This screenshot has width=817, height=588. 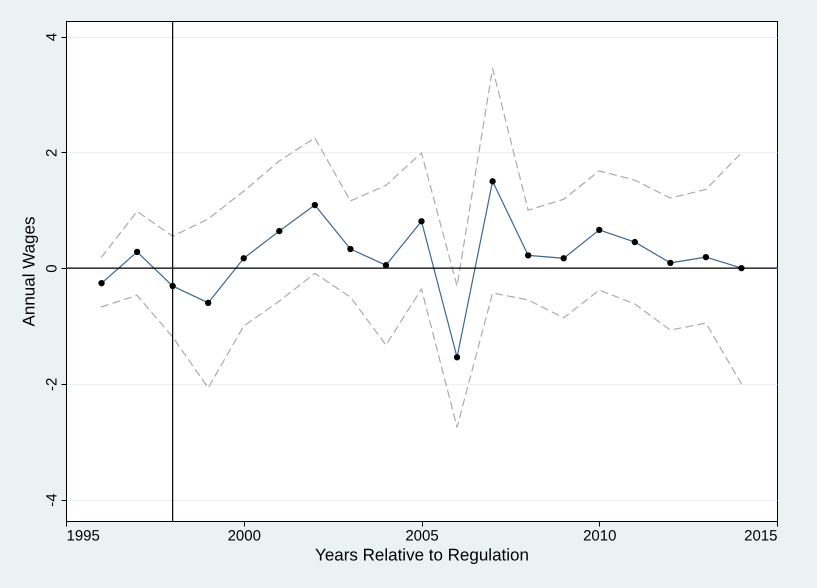 What do you see at coordinates (52, 385) in the screenshot?
I see `y-tick-label: -2` at bounding box center [52, 385].